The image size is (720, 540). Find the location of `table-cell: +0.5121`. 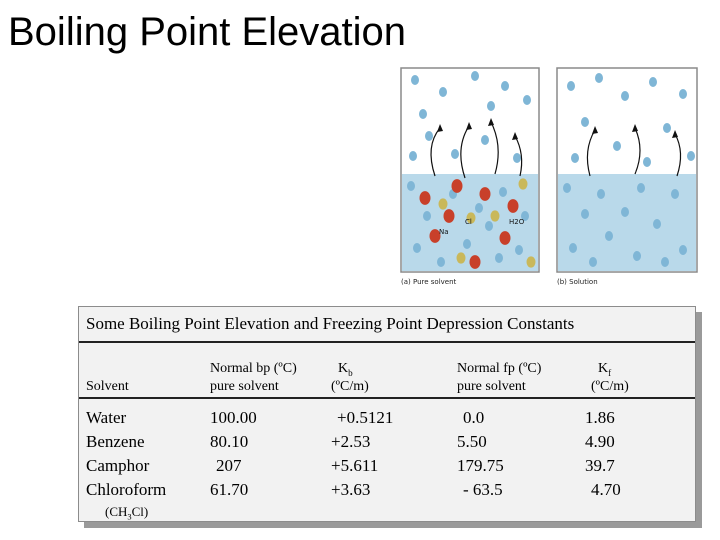

table-cell: +0.5121 is located at coordinates (365, 417).